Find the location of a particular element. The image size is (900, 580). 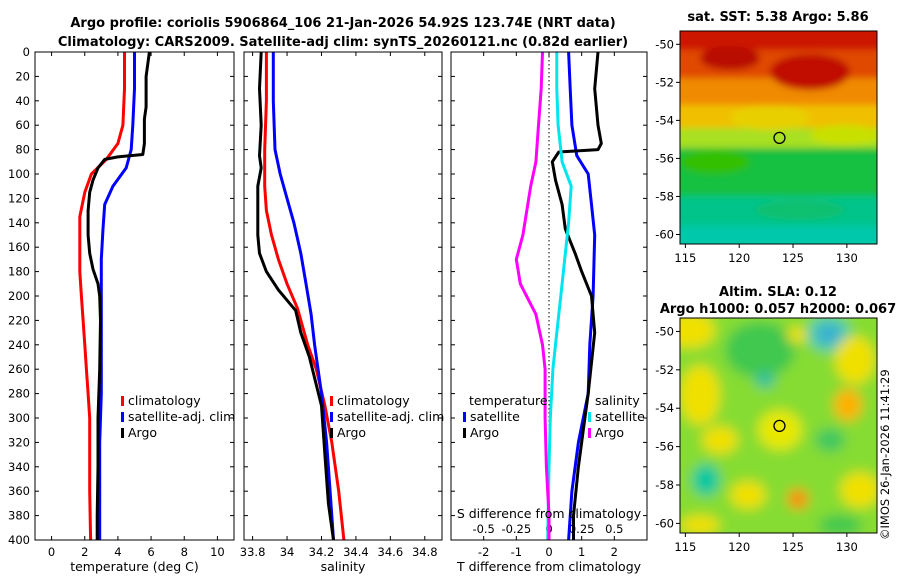

legend-title-salinity: salinity is located at coordinates (617, 400).